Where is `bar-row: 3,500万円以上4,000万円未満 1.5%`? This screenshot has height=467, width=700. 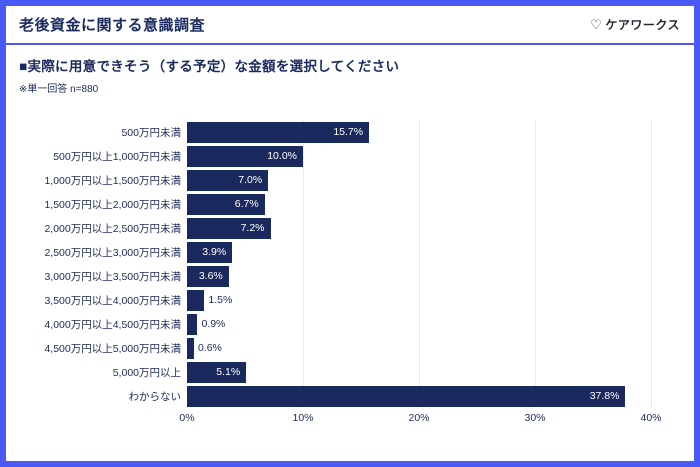
bar-row: 3,500万円以上4,000万円未満 1.5% is located at coordinates (347, 300).